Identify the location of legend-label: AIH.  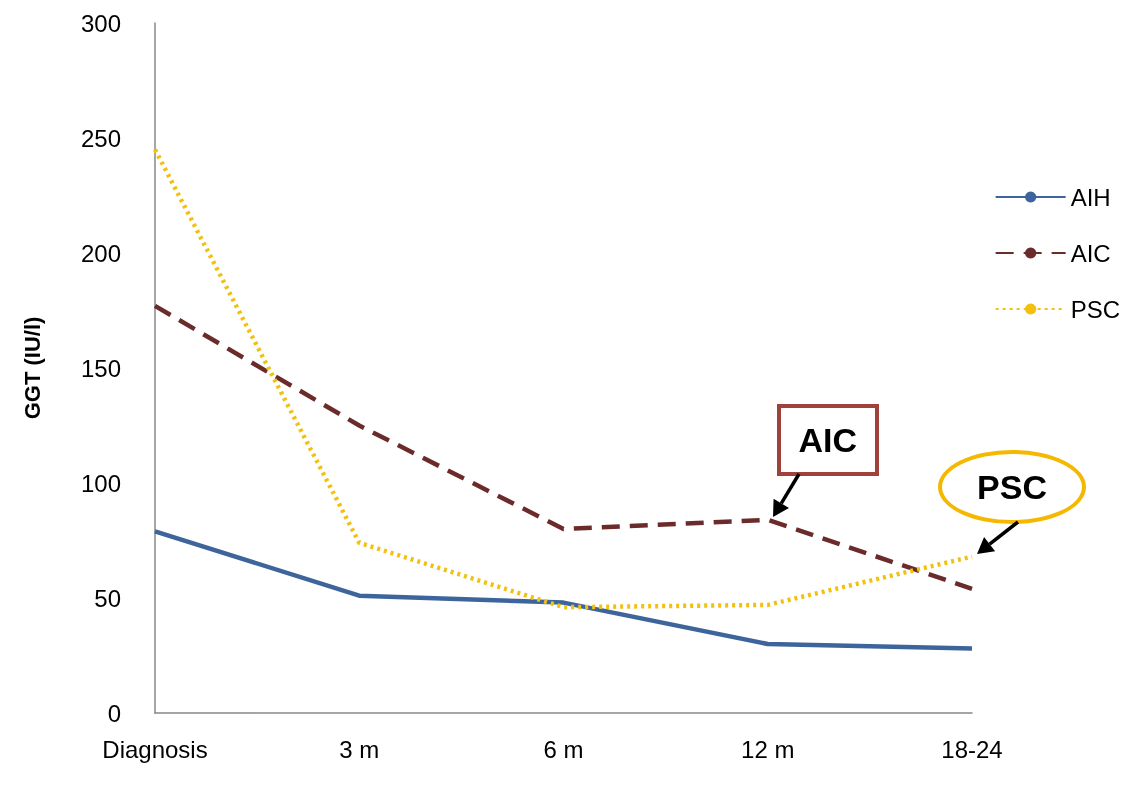
(1090, 197).